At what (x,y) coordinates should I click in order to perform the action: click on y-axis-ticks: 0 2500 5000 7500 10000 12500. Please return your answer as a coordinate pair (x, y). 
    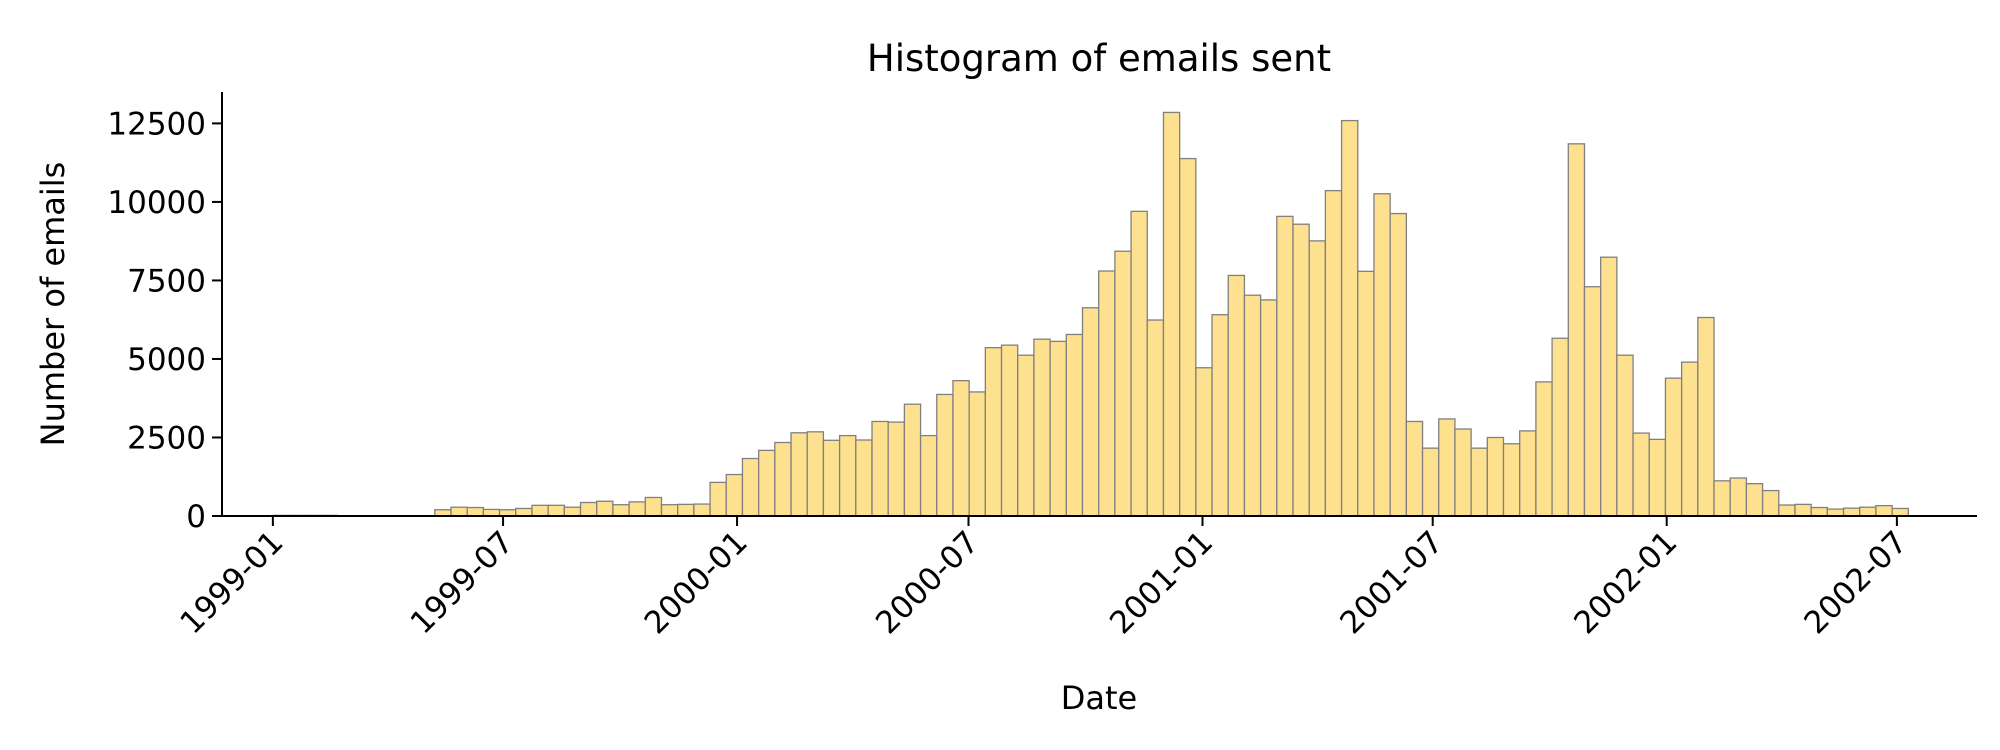
    Looking at the image, I should click on (164, 320).